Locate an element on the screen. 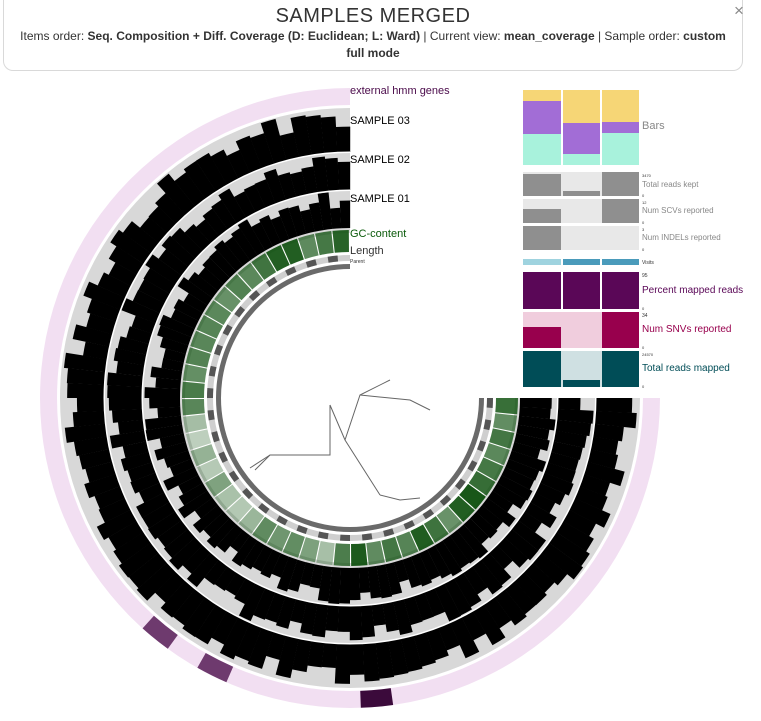 This screenshot has height=721, width=761. reads-kept-bar-s2 is located at coordinates (581, 193).